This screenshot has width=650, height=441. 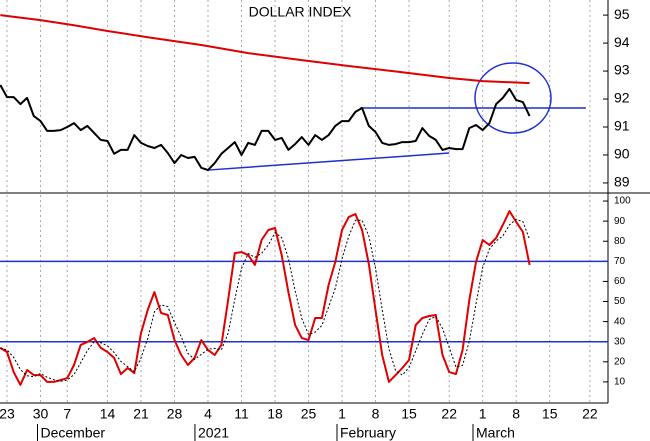 What do you see at coordinates (41, 414) in the screenshot?
I see `x-tick-label: 30` at bounding box center [41, 414].